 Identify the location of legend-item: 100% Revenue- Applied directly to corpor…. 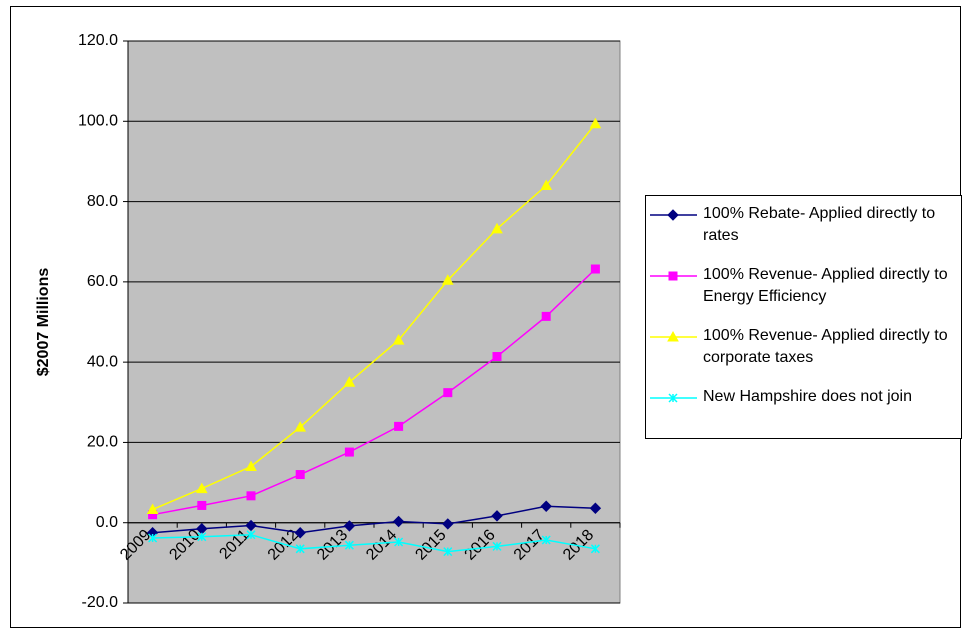
(825, 346).